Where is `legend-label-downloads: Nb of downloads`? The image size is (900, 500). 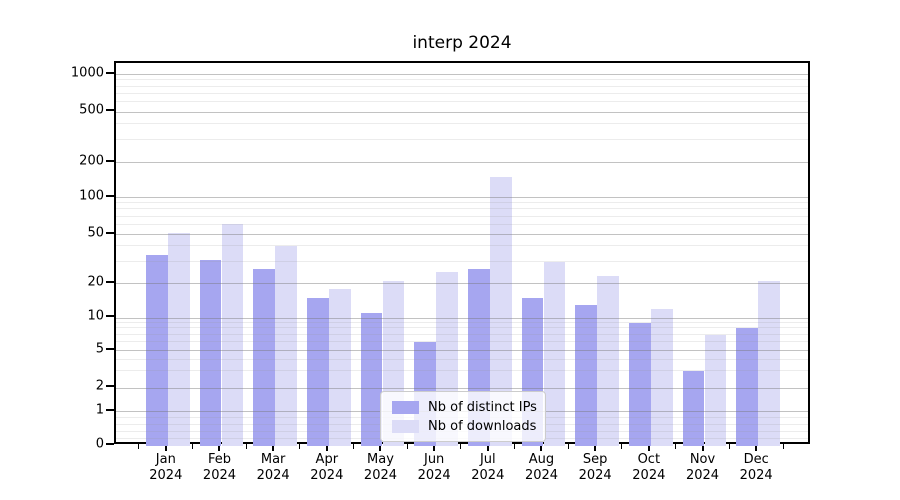
legend-label-downloads: Nb of downloads is located at coordinates (482, 426).